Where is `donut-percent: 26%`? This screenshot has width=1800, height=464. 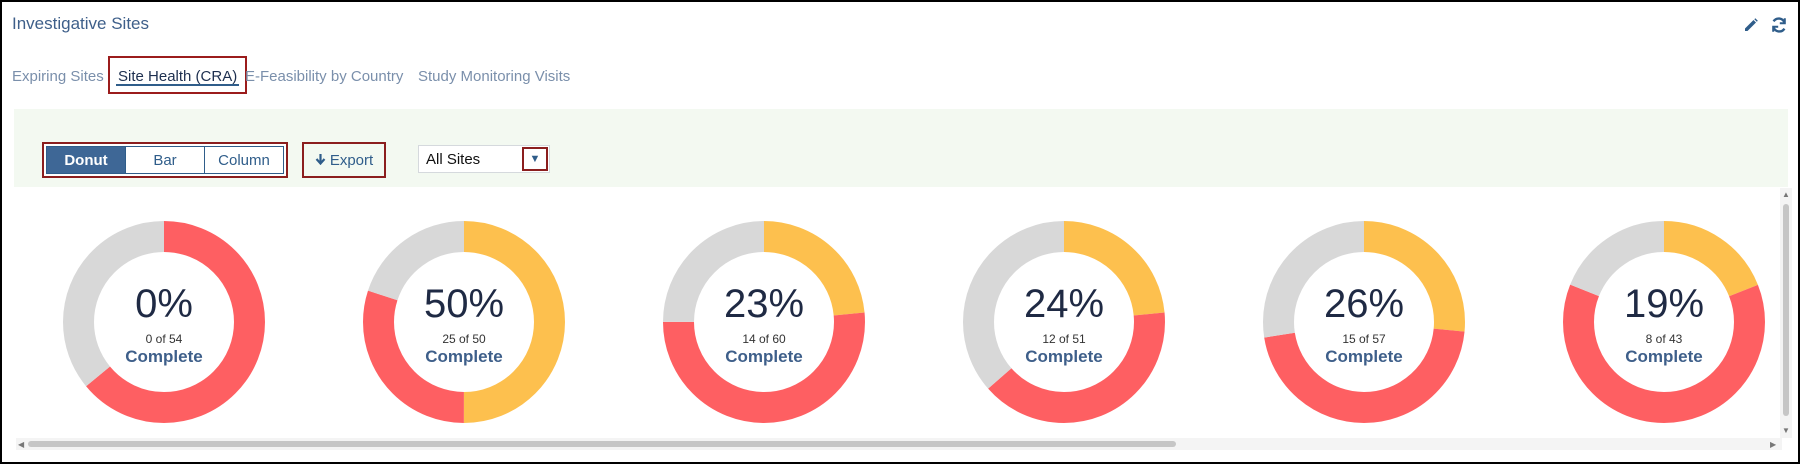 donut-percent: 26% is located at coordinates (1364, 304).